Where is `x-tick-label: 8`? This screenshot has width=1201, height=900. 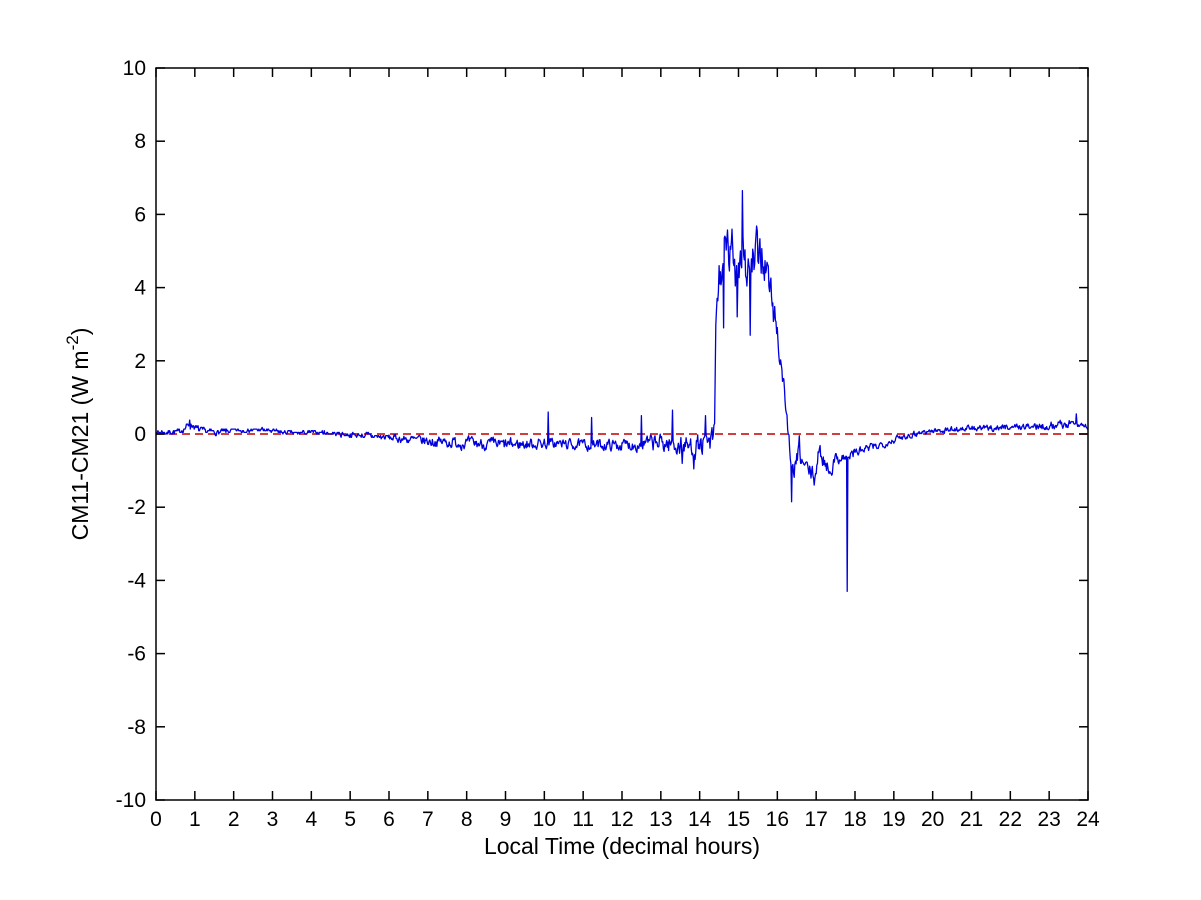
x-tick-label: 8 is located at coordinates (467, 819).